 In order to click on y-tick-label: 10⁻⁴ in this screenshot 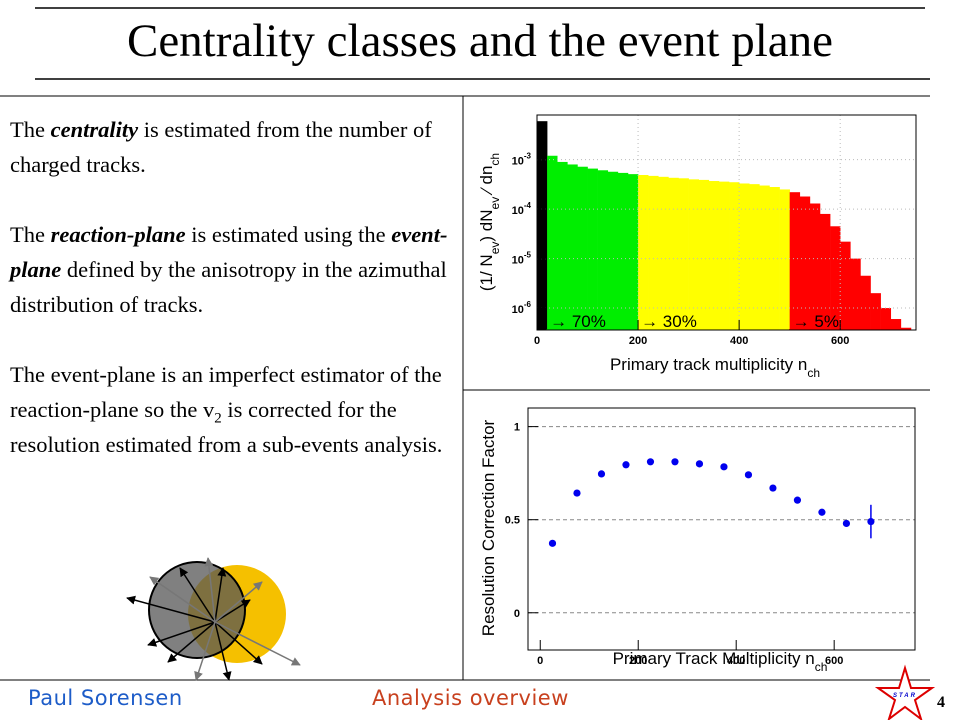, I will do `click(522, 209)`.